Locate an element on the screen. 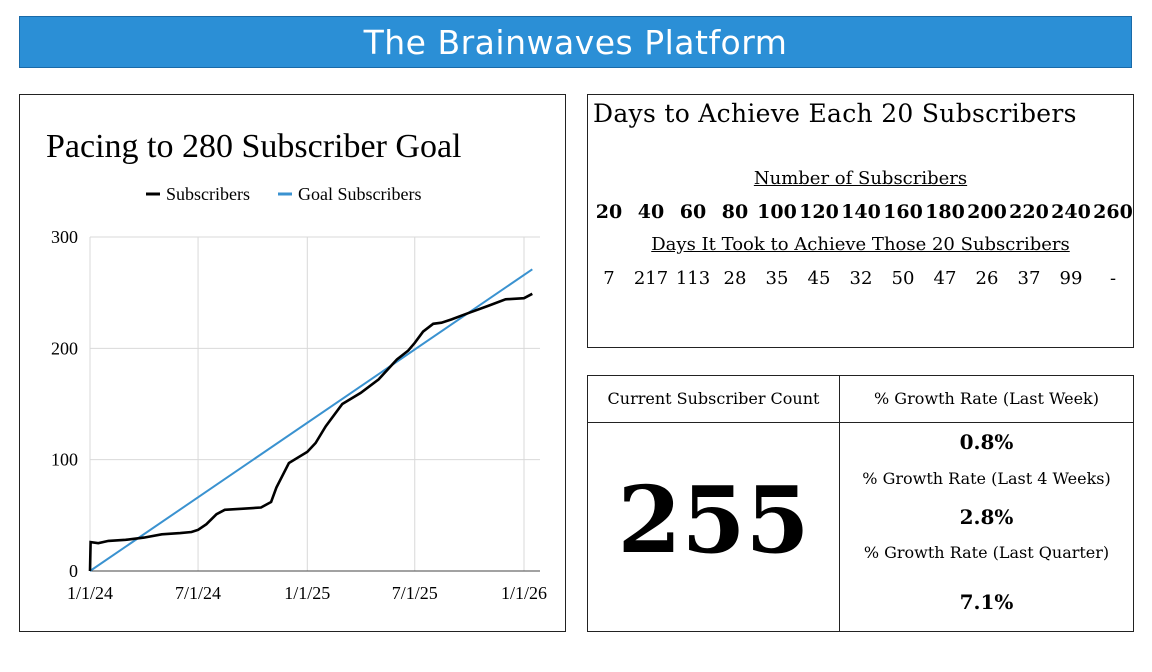 This screenshot has width=1152, height=672. growth-4weeks-label: % Growth Rate (Last 4 Weeks) is located at coordinates (986, 478).